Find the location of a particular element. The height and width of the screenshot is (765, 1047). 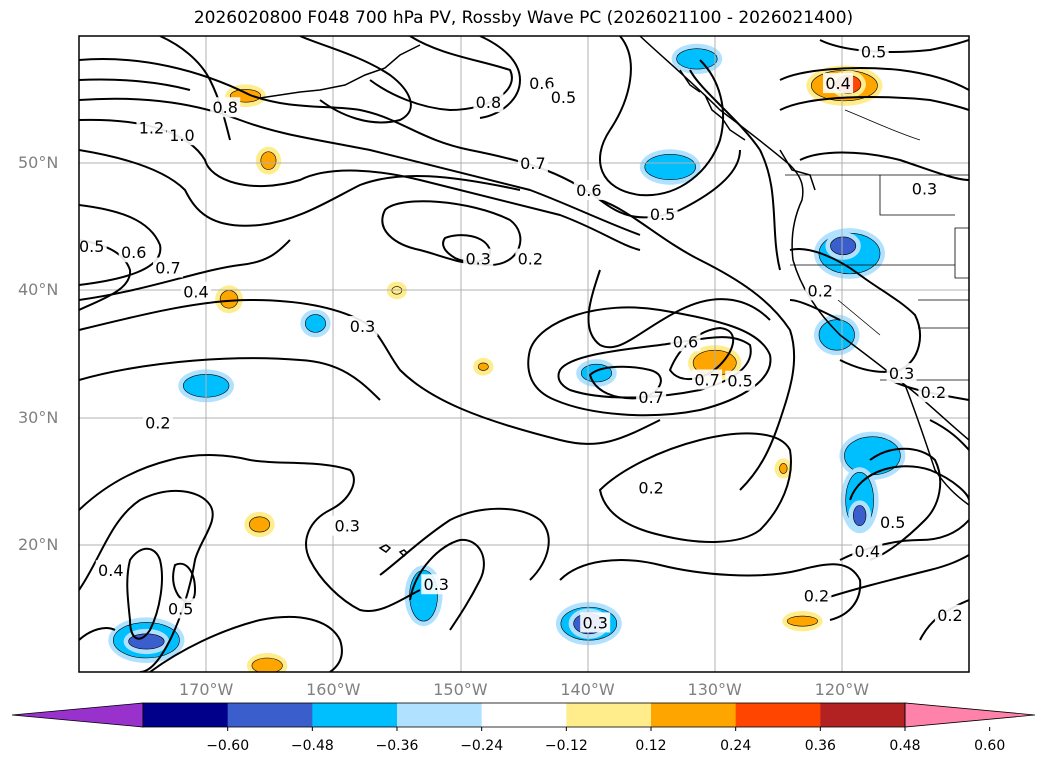

longitude-tick-label: 170°W is located at coordinates (206, 689).